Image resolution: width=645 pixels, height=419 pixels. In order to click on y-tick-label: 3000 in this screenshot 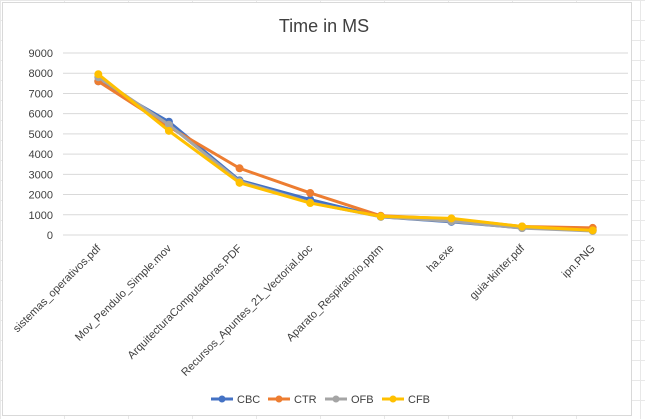, I will do `click(41, 175)`.